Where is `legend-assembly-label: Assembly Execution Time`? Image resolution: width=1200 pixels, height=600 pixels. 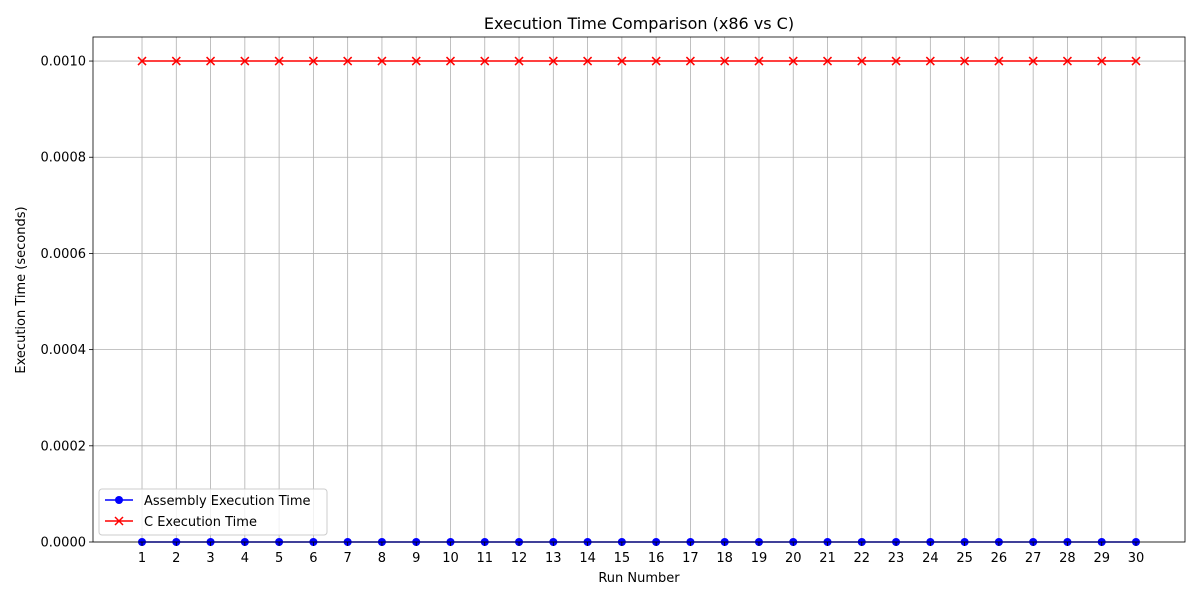
legend-assembly-label: Assembly Execution Time is located at coordinates (227, 501).